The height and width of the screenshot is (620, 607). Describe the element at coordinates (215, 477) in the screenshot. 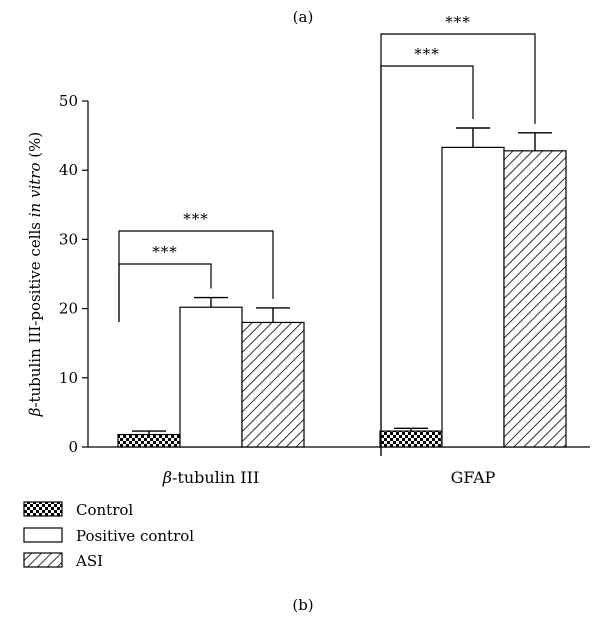

I see `x-tick-label-text: -tubulin III` at that location.